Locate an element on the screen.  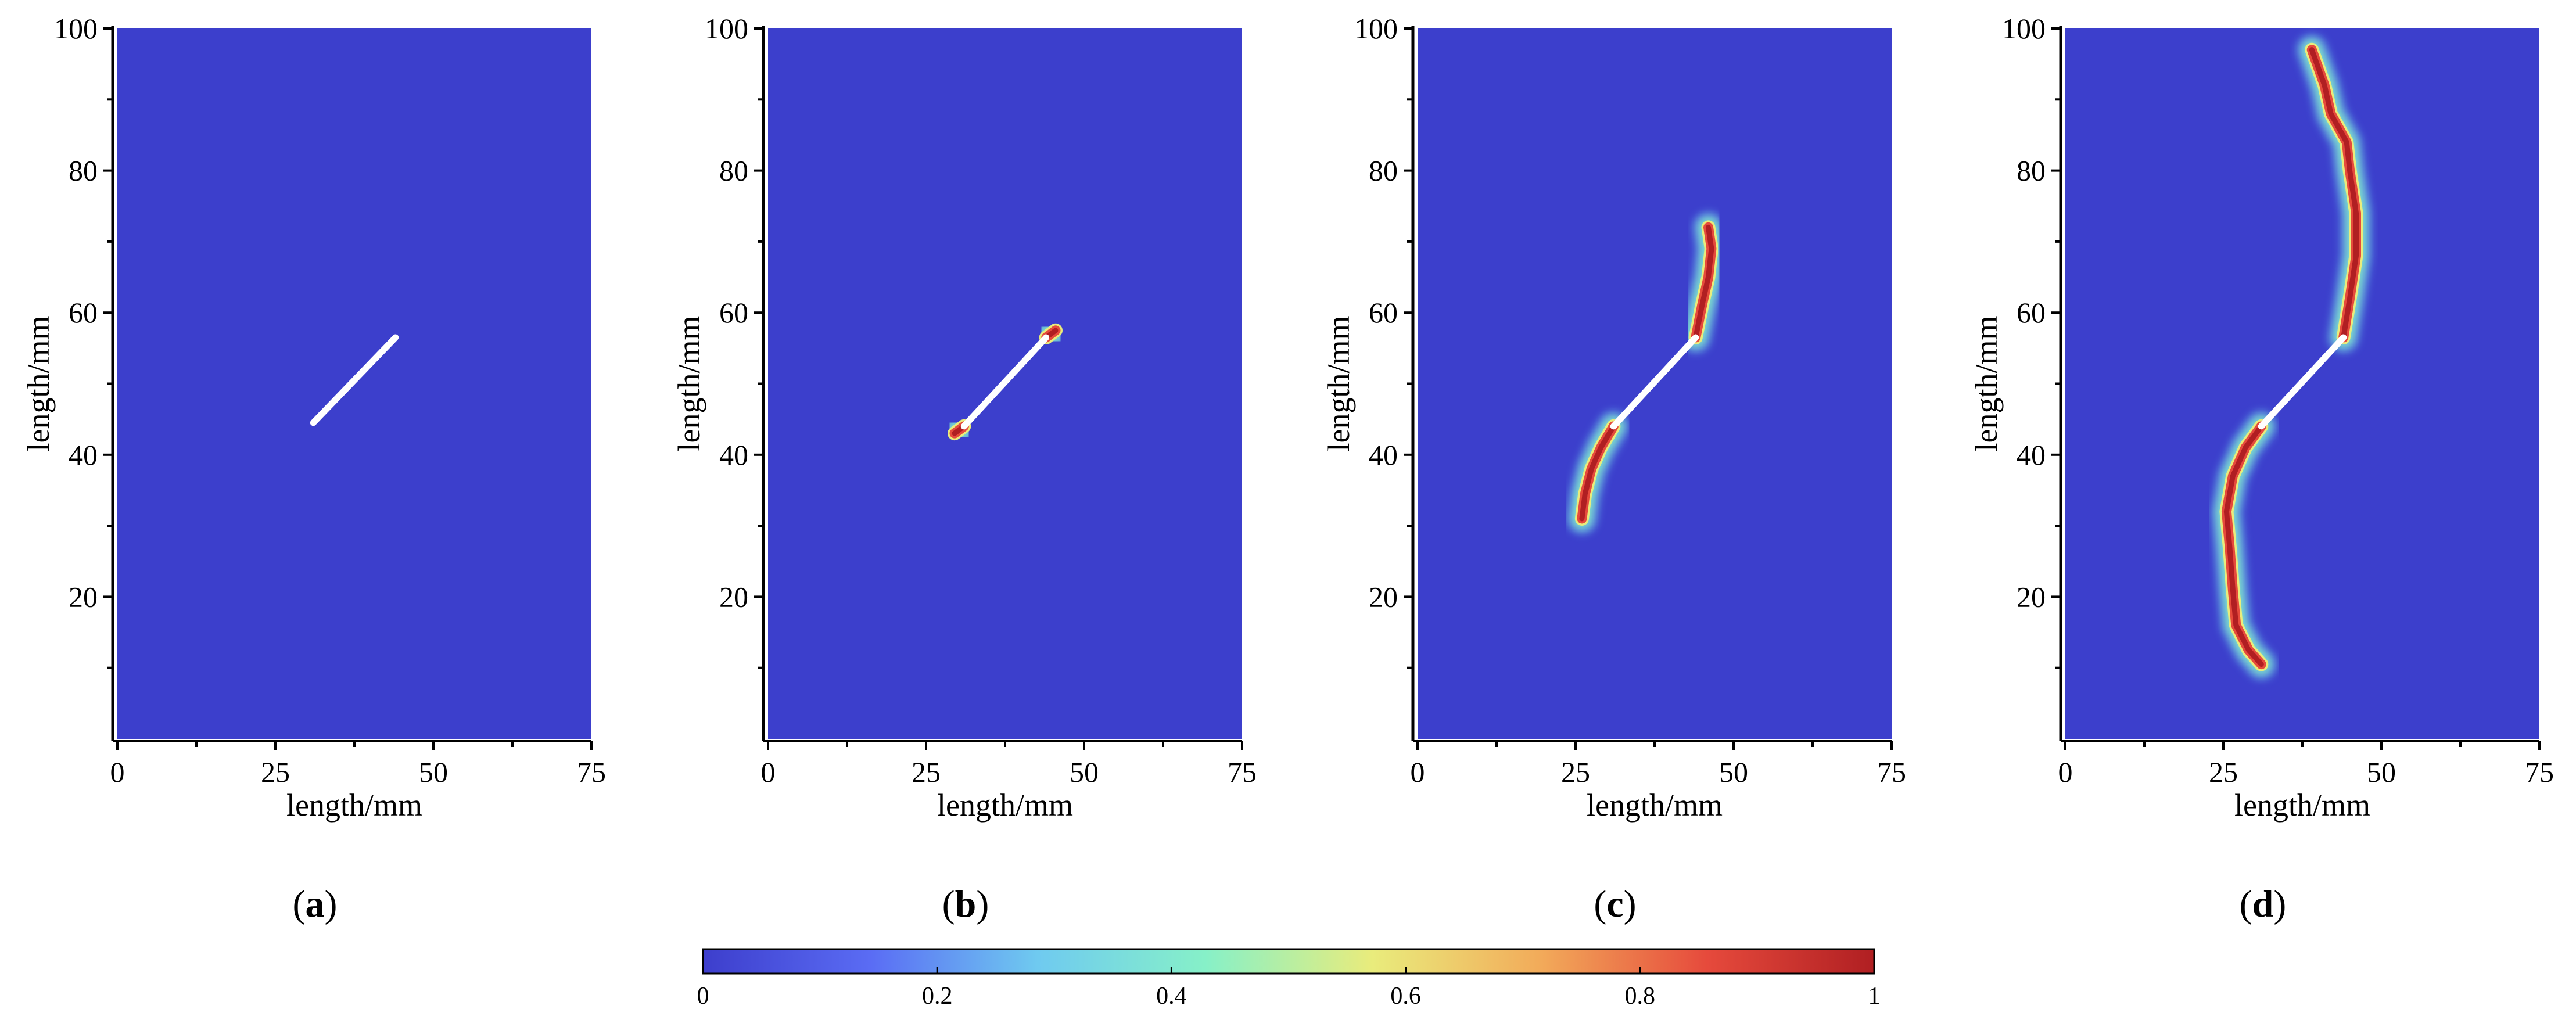
panel-label-letter: a is located at coordinates (315, 904).